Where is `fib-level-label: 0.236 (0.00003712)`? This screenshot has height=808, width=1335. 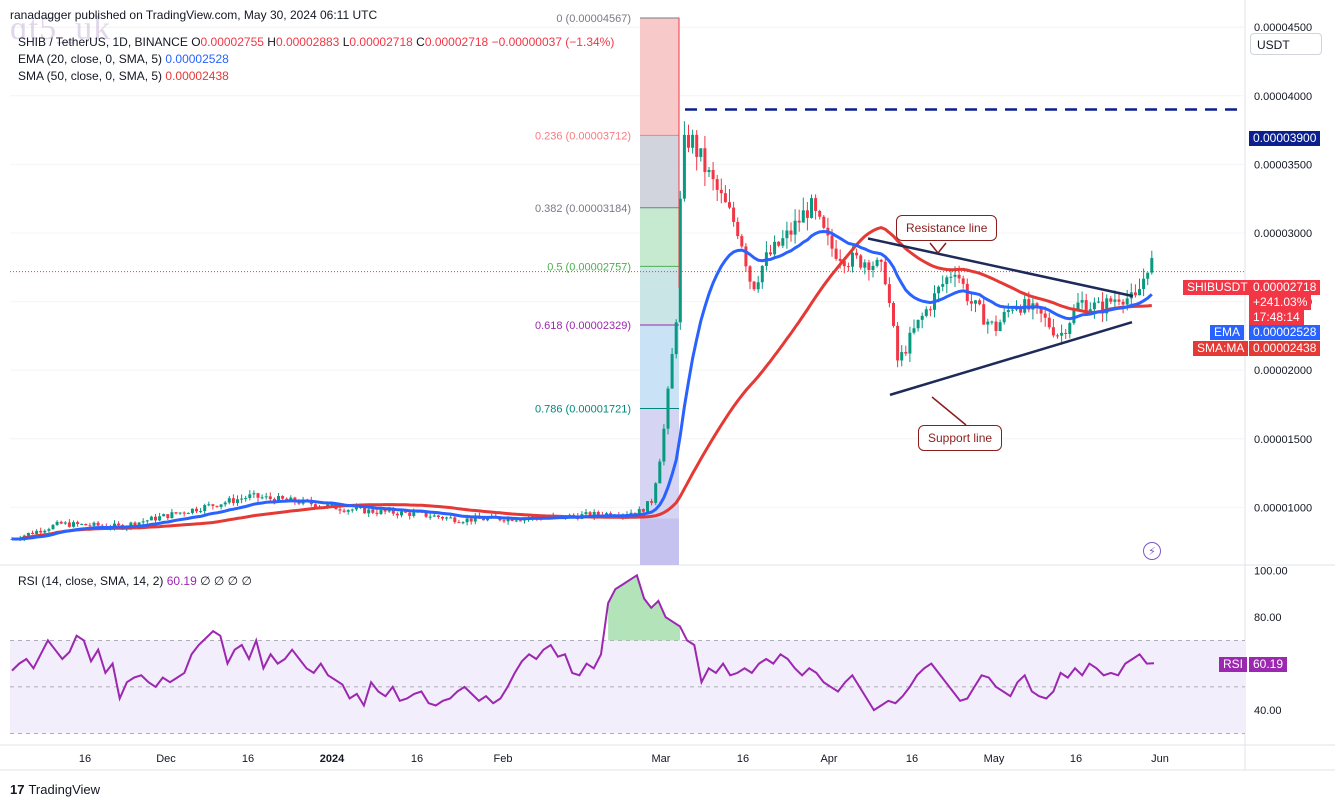 fib-level-label: 0.236 (0.00003712) is located at coordinates (583, 136).